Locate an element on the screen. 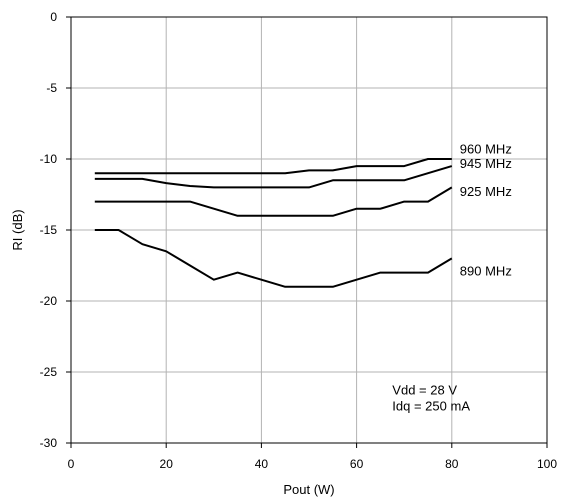  y-tick-label: -20 is located at coordinates (49, 301).